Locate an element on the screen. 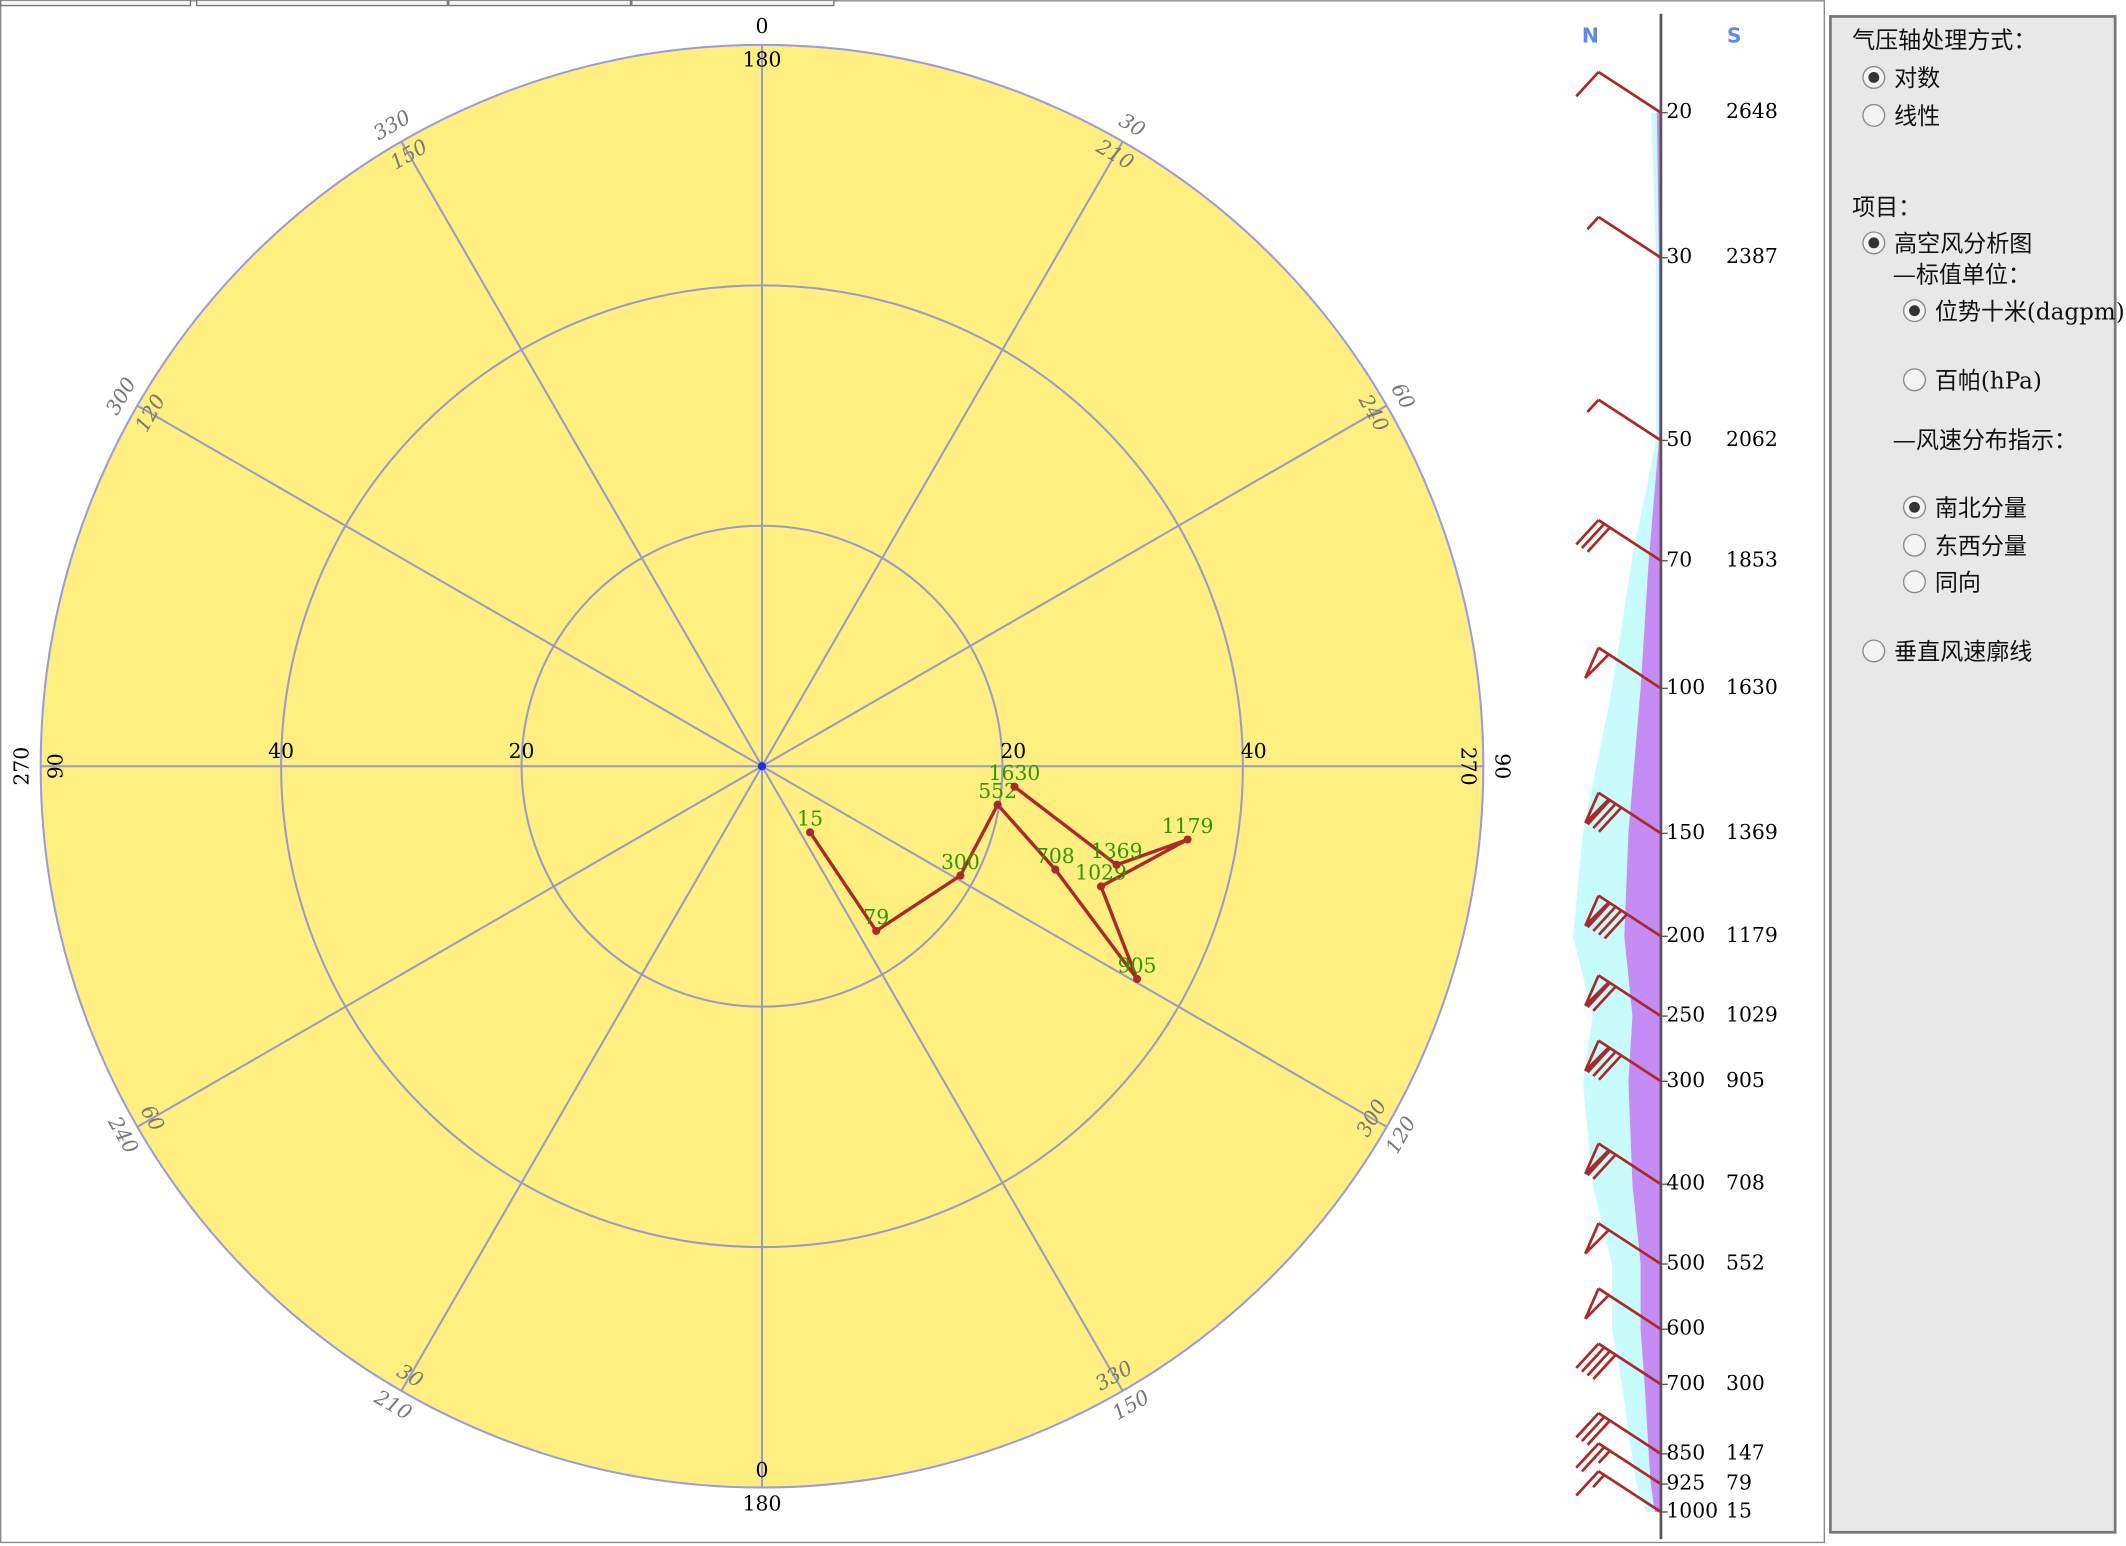 This screenshot has width=2126, height=1546. radio-option: 高空风分析图 is located at coordinates (1947, 244).